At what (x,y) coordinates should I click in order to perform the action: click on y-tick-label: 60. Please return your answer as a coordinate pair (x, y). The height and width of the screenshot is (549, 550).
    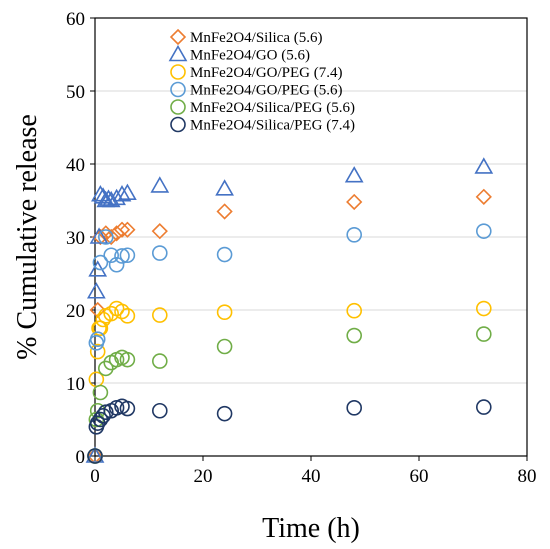
    Looking at the image, I should click on (75, 19).